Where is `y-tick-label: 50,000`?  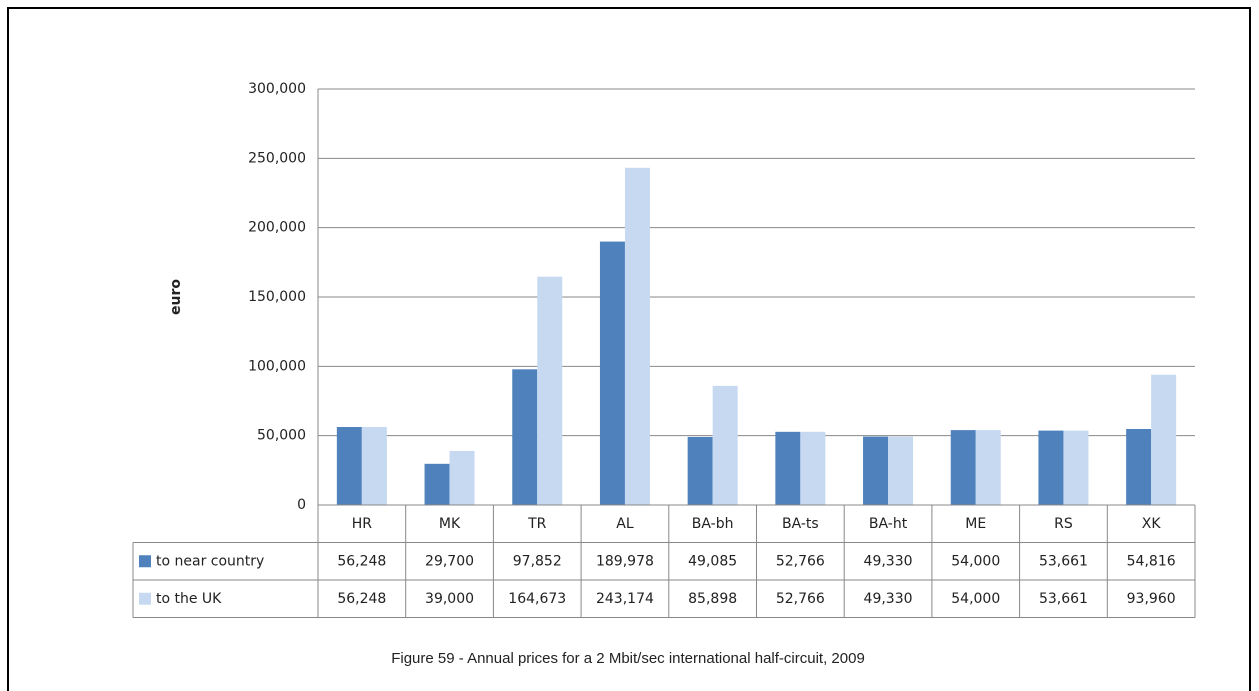
y-tick-label: 50,000 is located at coordinates (281, 436).